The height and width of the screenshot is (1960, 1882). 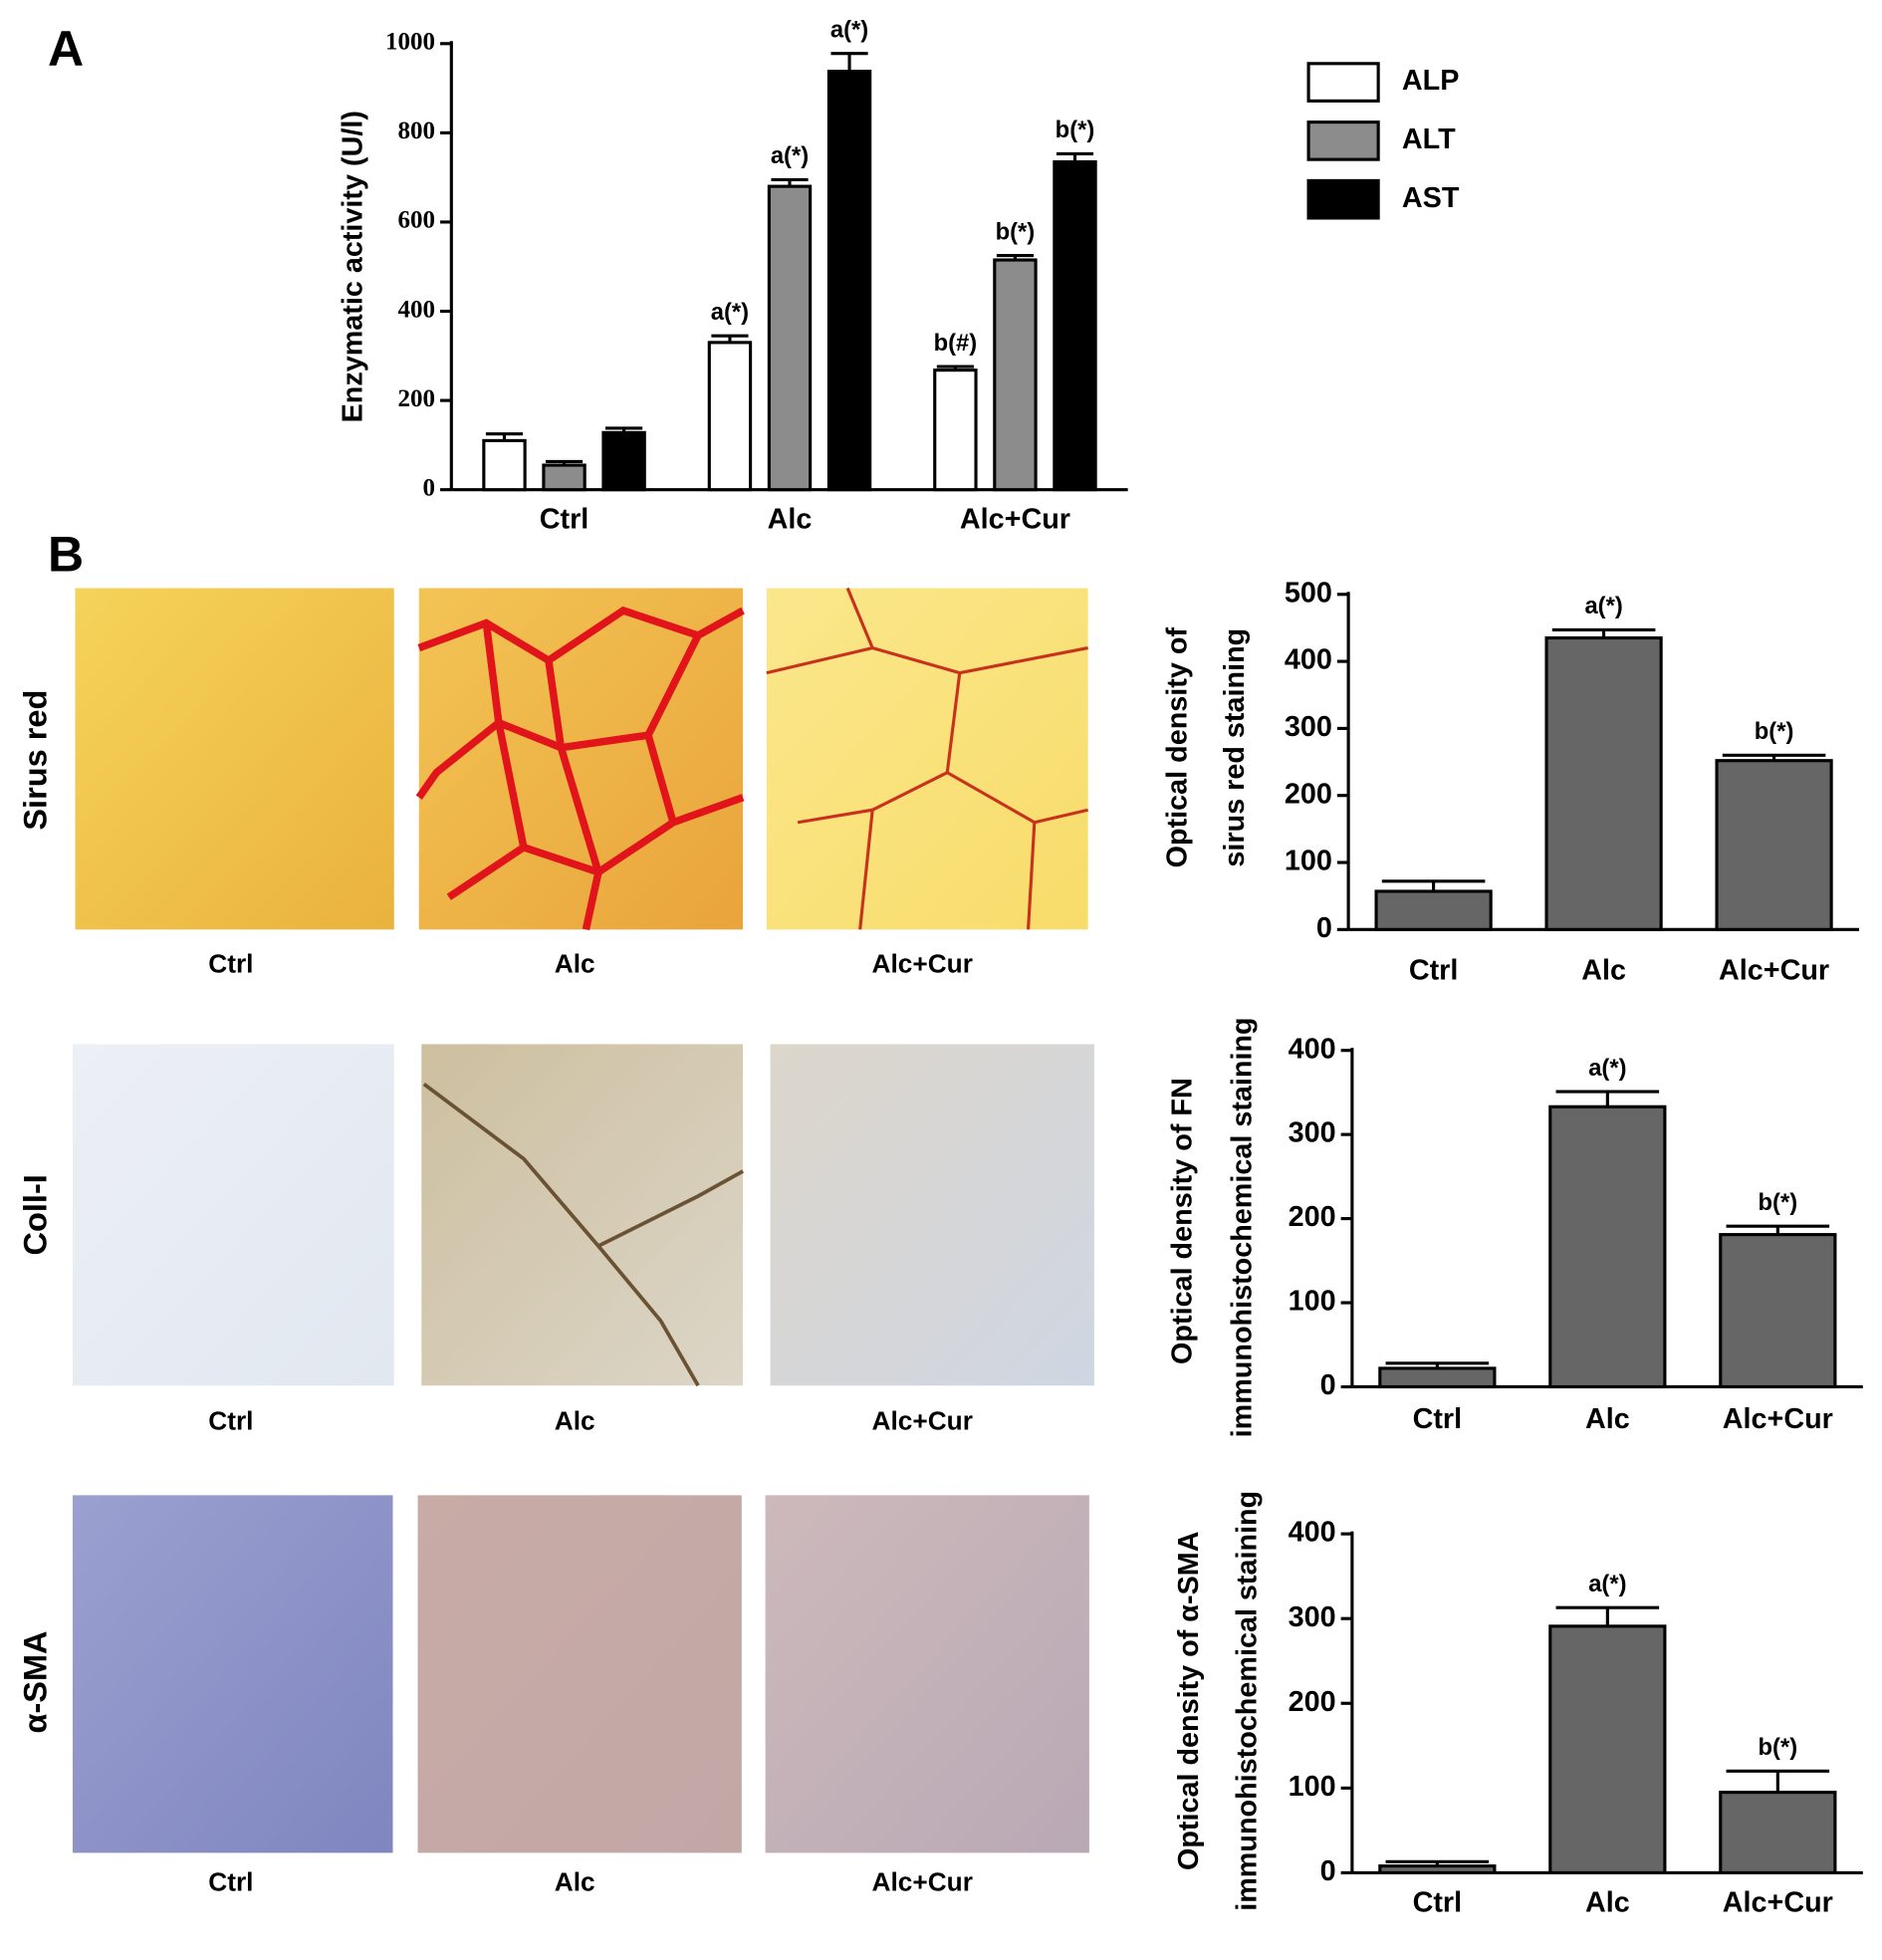 I want to click on row-label: Sirus red, so click(x=36, y=761).